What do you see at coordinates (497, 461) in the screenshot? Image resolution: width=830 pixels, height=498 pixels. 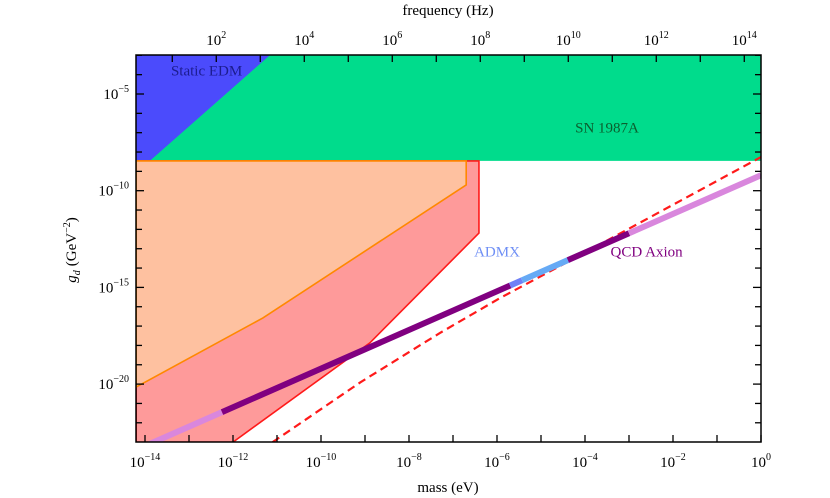 I see `x-tick-label: 10⁻⁶` at bounding box center [497, 461].